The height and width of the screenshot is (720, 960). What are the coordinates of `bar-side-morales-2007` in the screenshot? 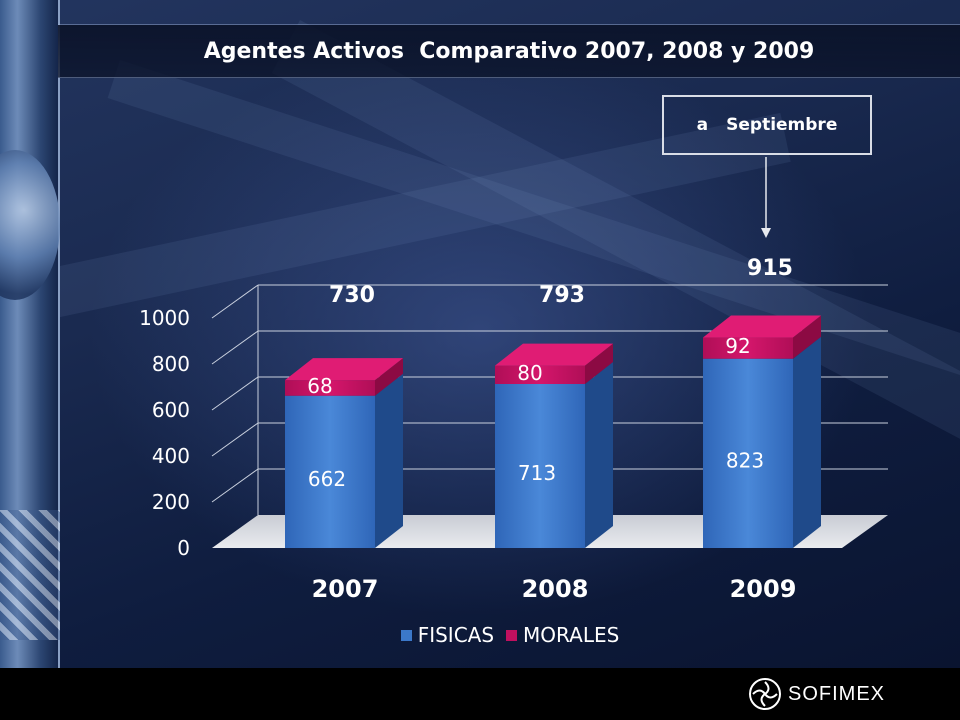 It's located at (389, 377).